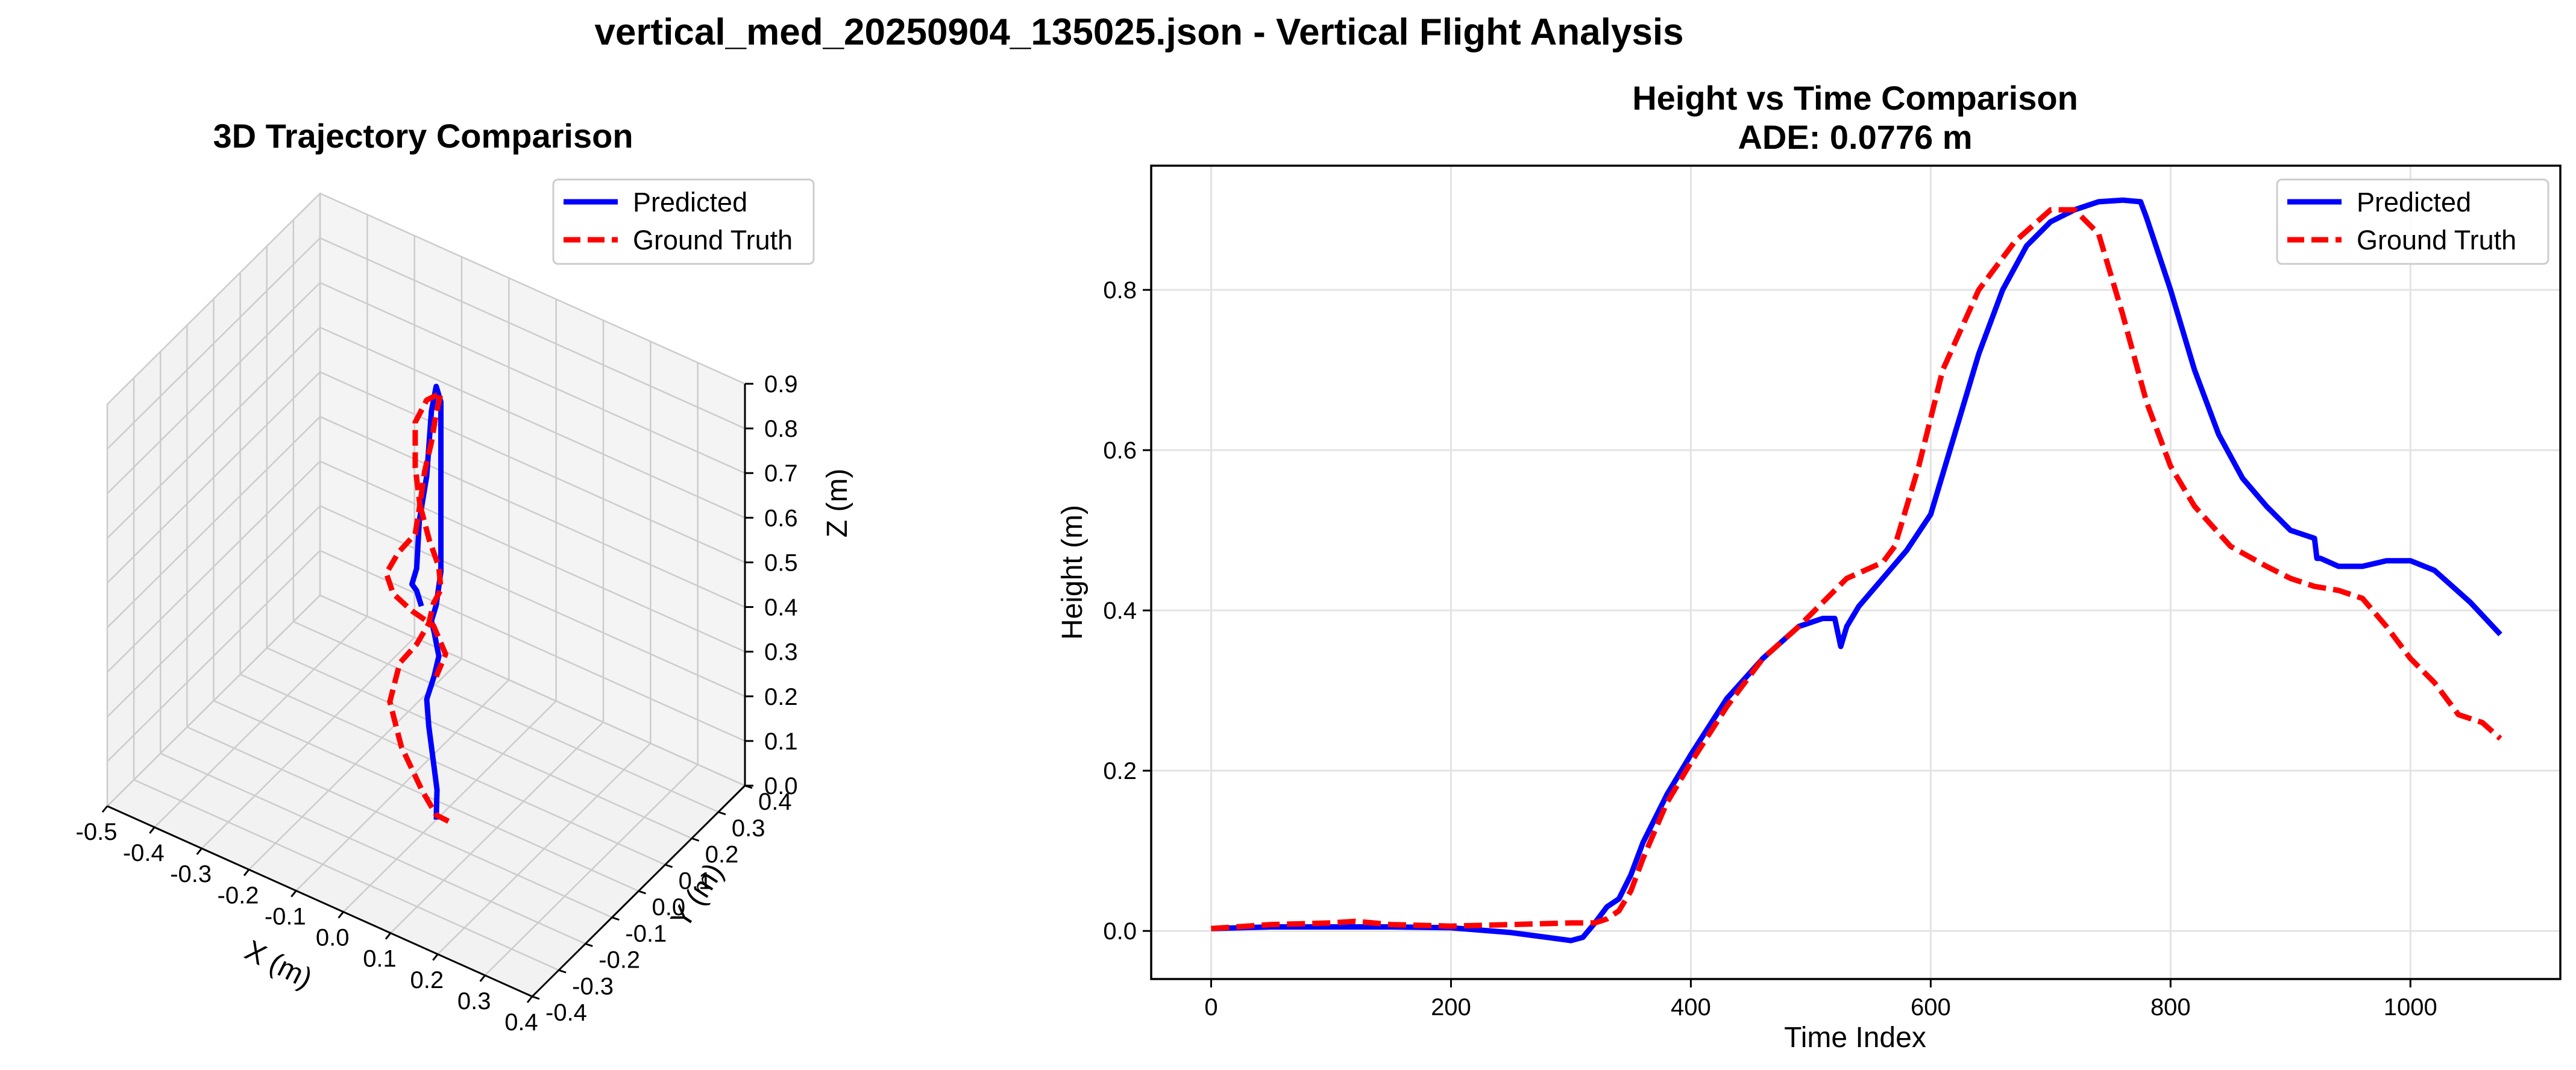 Image resolution: width=2576 pixels, height=1070 pixels. I want to click on x-tick-label: -0.1, so click(285, 916).